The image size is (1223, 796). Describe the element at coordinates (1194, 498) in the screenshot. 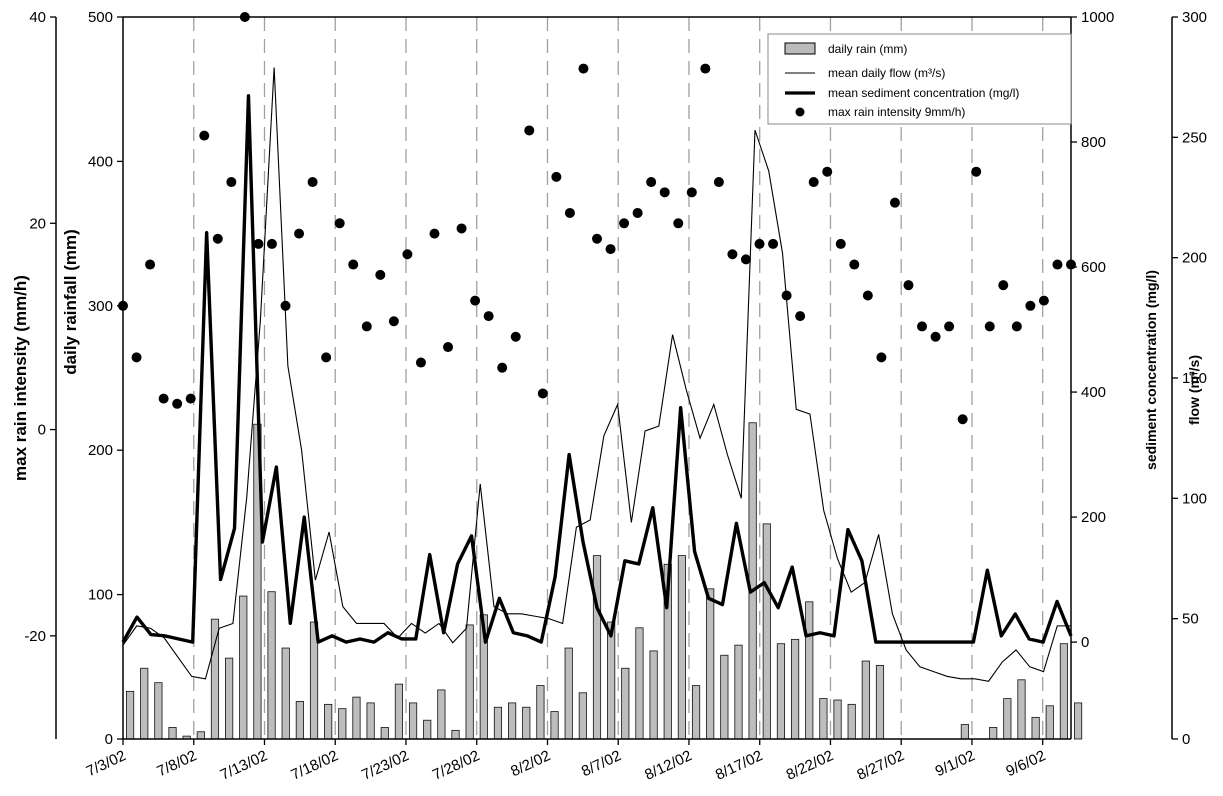

I see `flow-tick-label: 100` at that location.